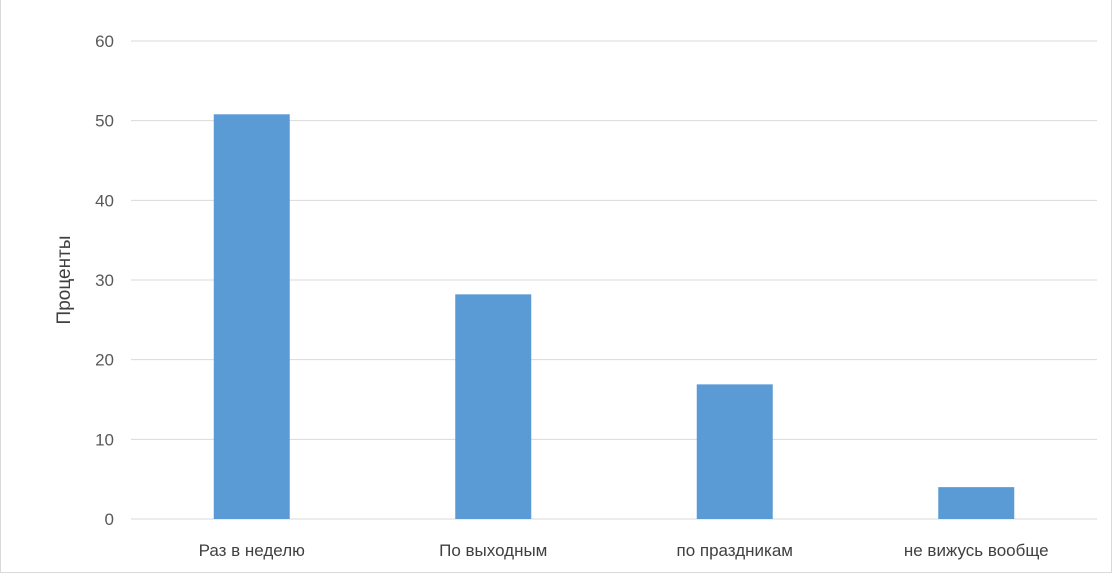  I want to click on y-tick-label: 0, so click(109, 519).